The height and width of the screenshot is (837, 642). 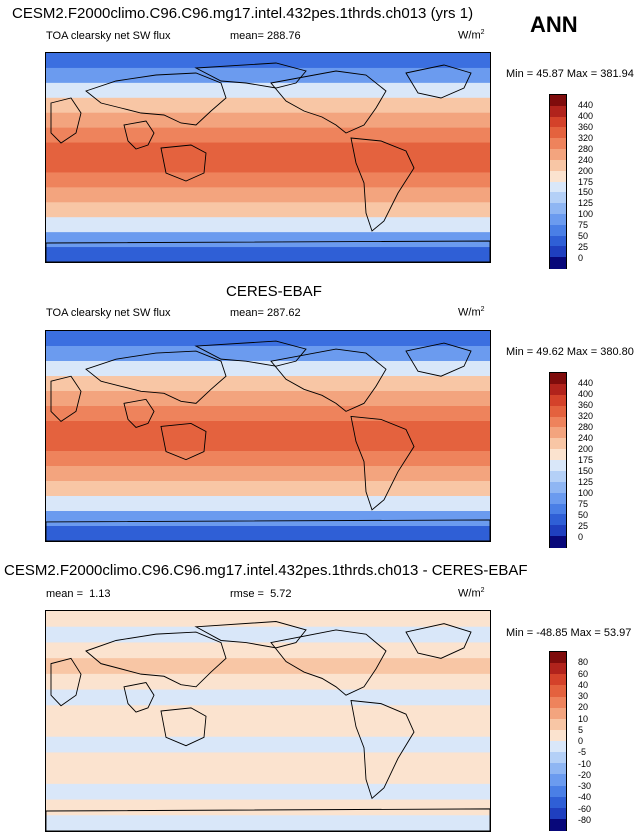 What do you see at coordinates (583, 662) in the screenshot?
I see `colorbar-tick-label: 80` at bounding box center [583, 662].